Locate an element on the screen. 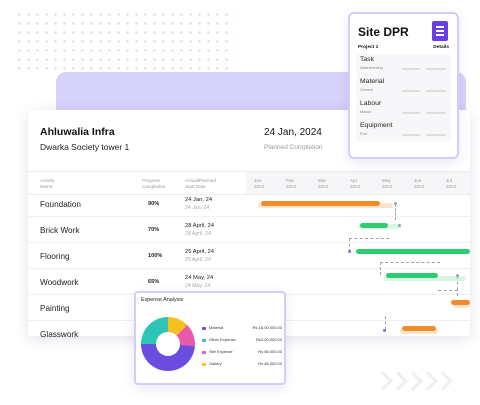 This screenshot has height=405, width=480. section-title: Task is located at coordinates (367, 59).